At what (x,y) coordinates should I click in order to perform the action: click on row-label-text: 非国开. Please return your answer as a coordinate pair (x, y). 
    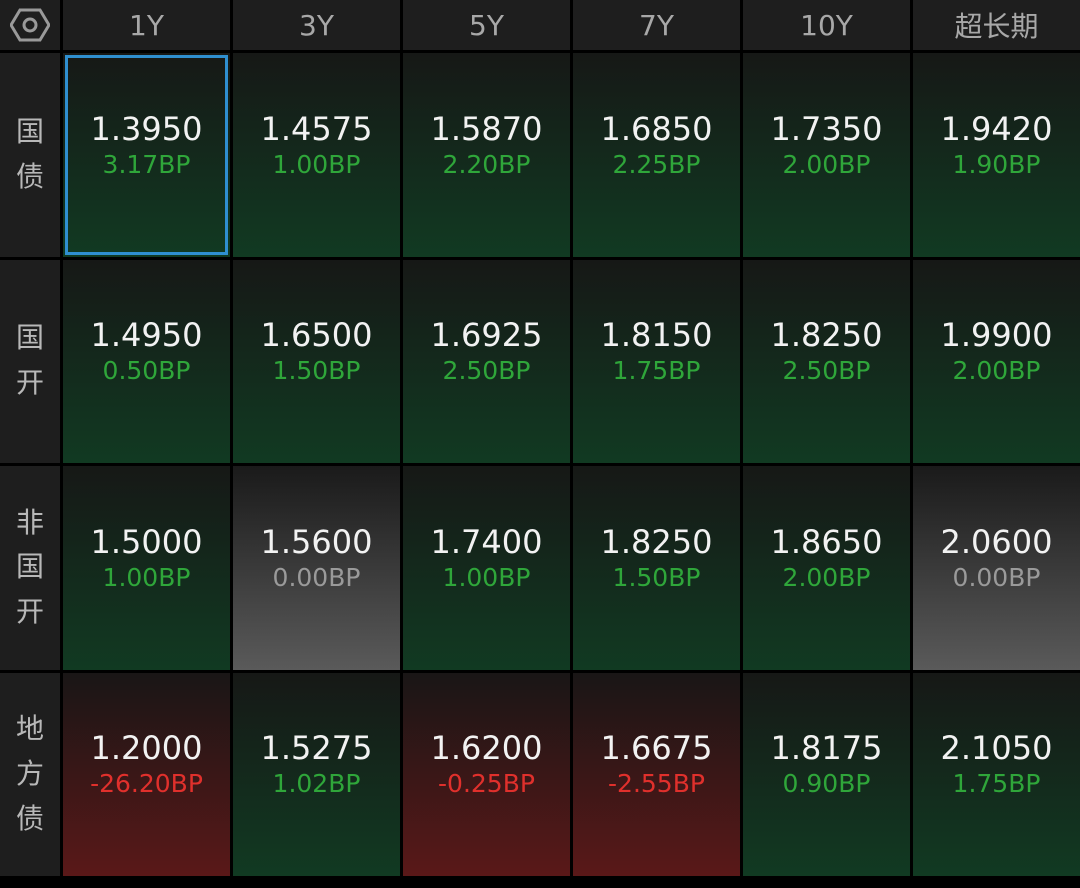
    Looking at the image, I should click on (30, 567).